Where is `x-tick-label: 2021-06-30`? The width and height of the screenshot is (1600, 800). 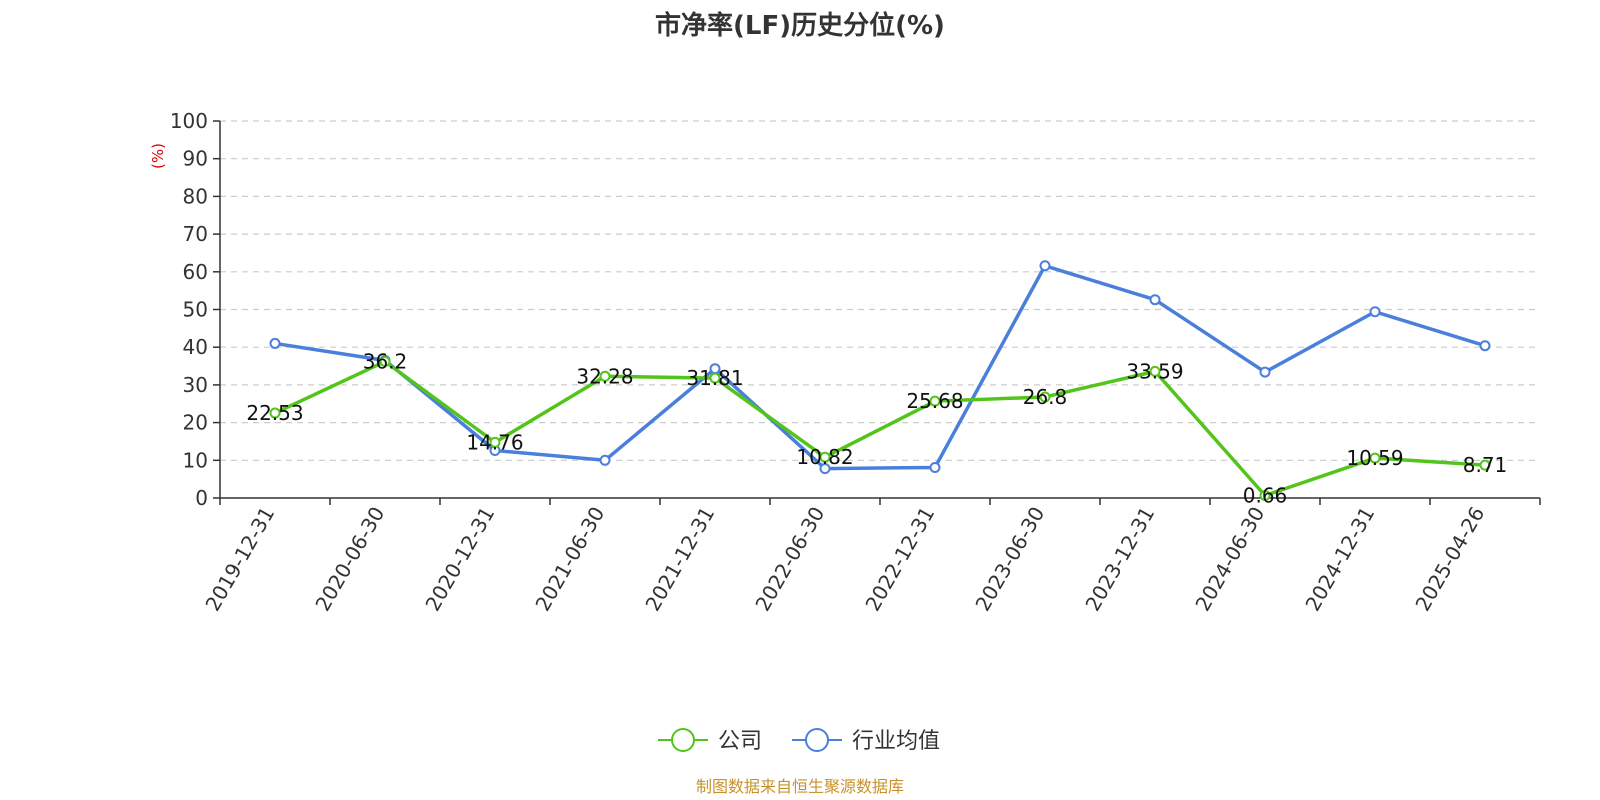 x-tick-label: 2021-06-30 is located at coordinates (569, 559).